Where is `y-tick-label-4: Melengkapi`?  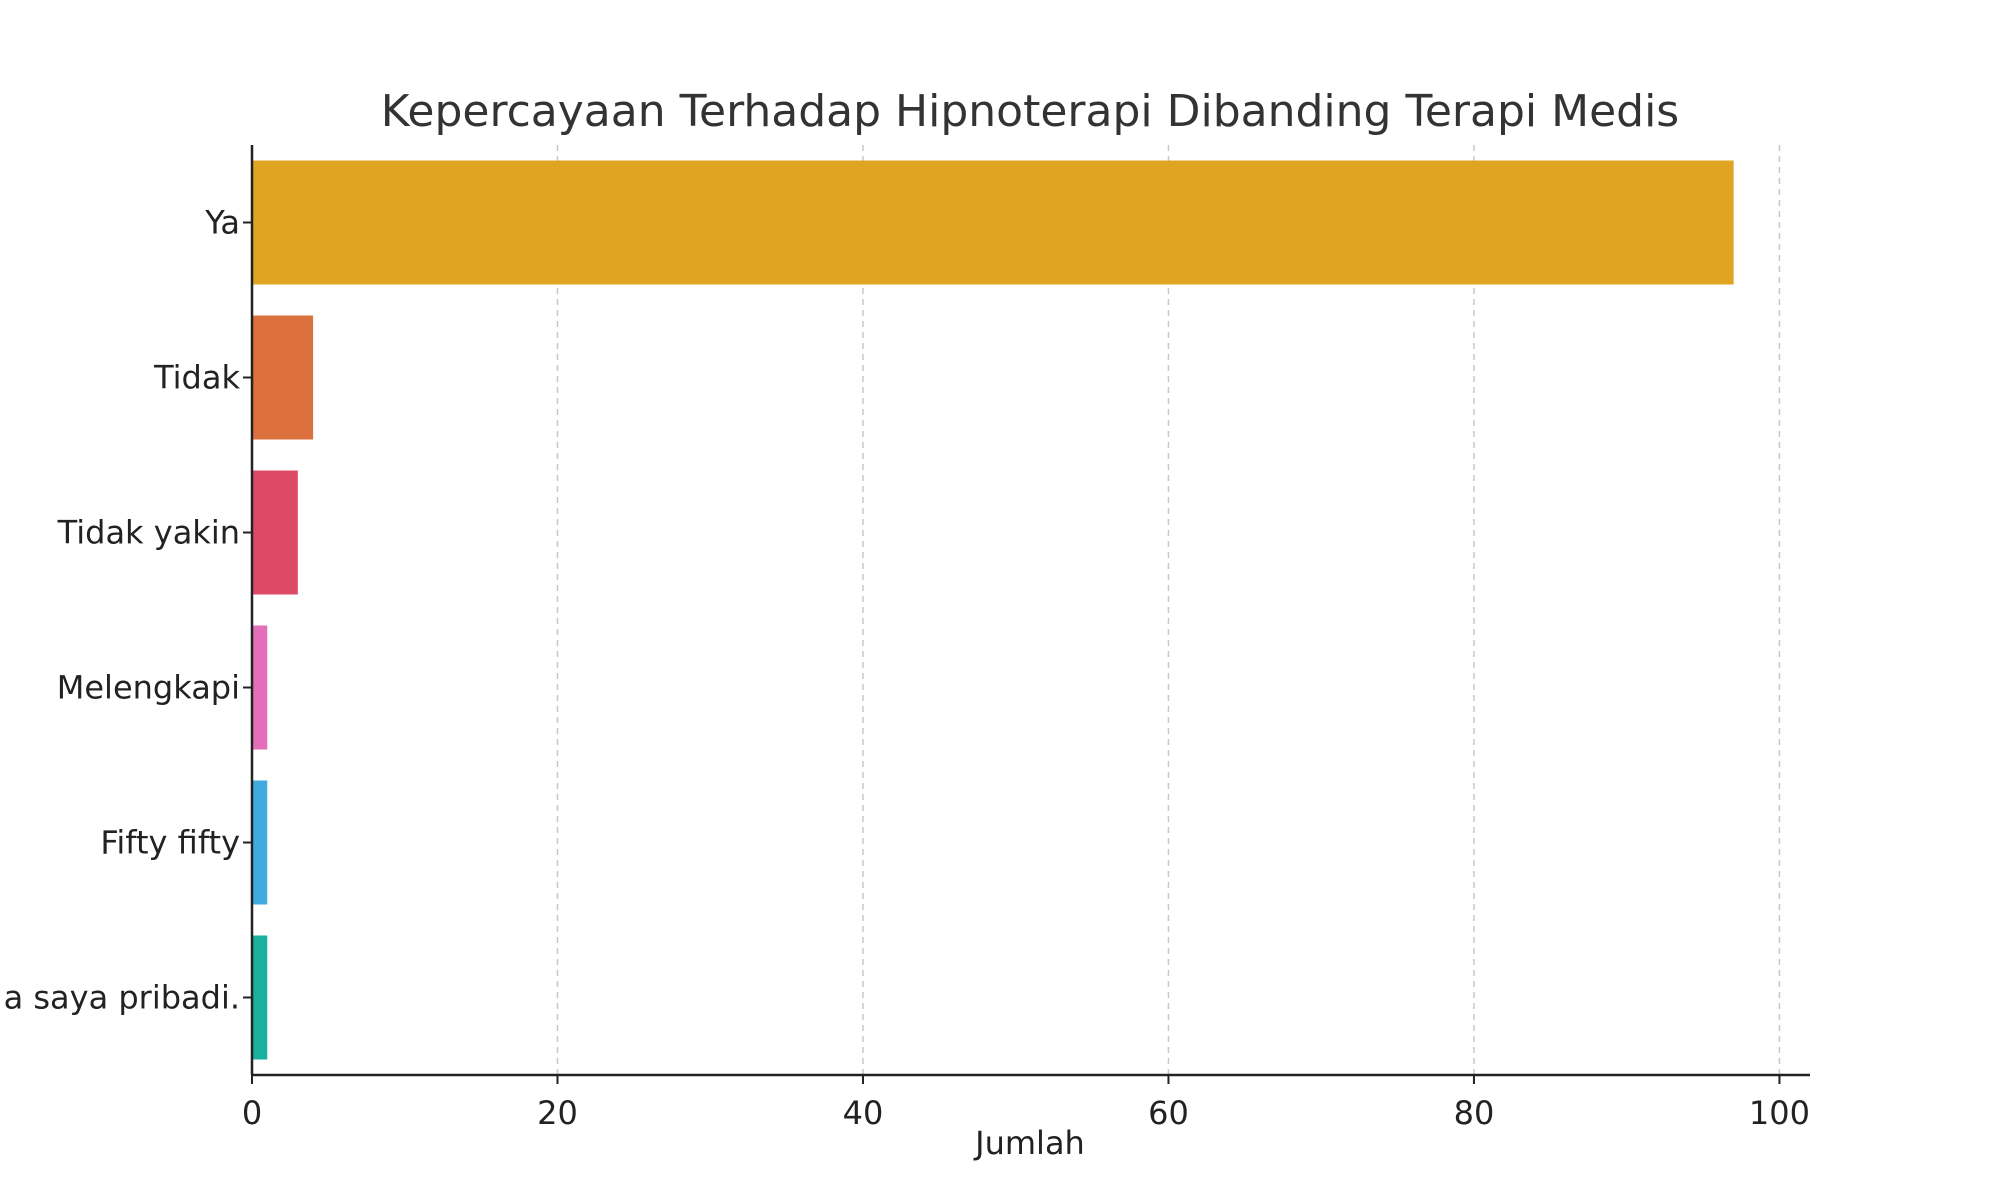
y-tick-label-4: Melengkapi is located at coordinates (148, 688).